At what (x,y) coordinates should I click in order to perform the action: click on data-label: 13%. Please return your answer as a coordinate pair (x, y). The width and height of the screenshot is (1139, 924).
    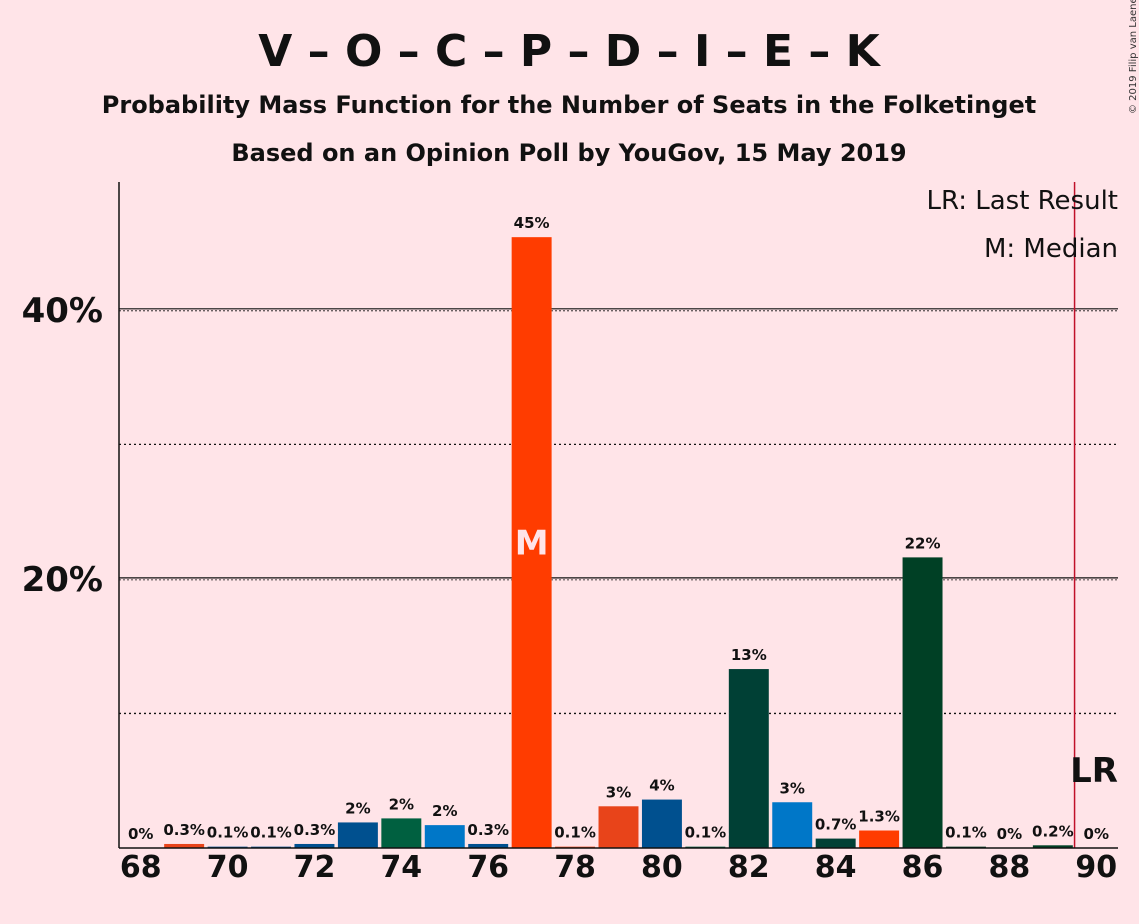
    Looking at the image, I should click on (749, 655).